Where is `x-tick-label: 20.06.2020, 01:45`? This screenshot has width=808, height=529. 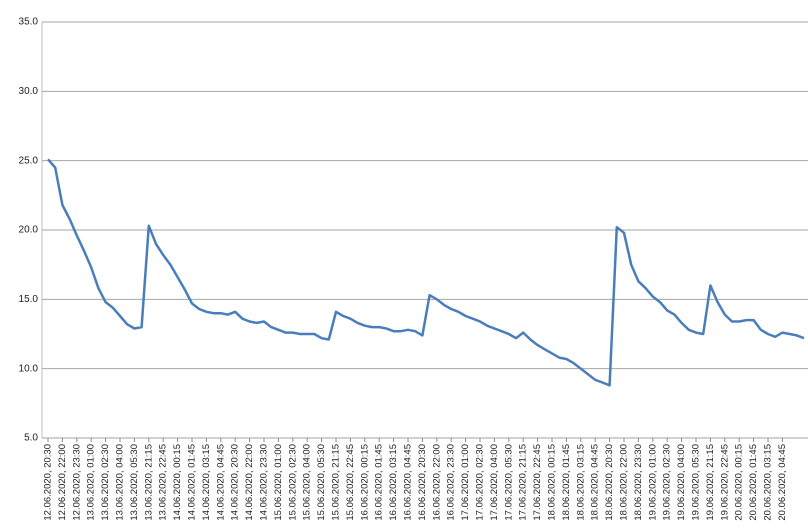
x-tick-label: 20.06.2020, 01:45 is located at coordinates (753, 482).